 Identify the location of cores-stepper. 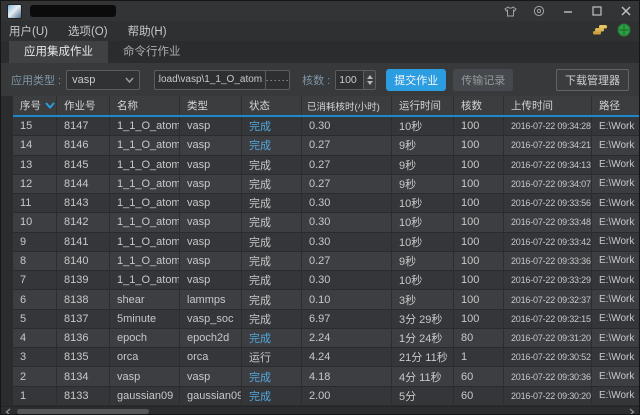
(370, 79).